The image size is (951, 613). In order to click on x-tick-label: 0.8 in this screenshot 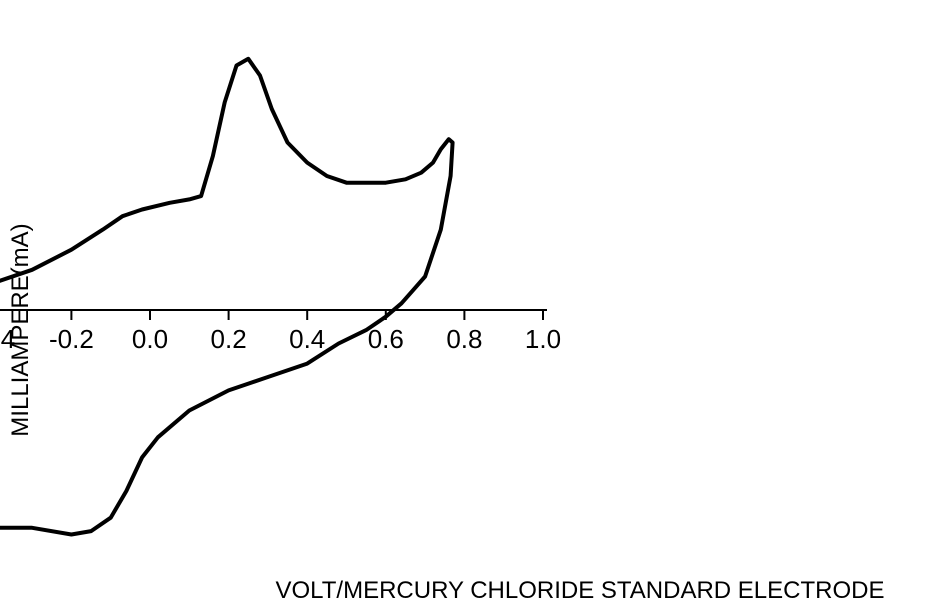, I will do `click(464, 339)`.